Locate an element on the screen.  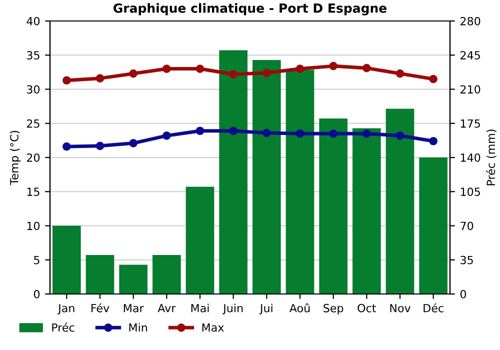
y2-axis-title: Préc (mm) is located at coordinates (491, 158).